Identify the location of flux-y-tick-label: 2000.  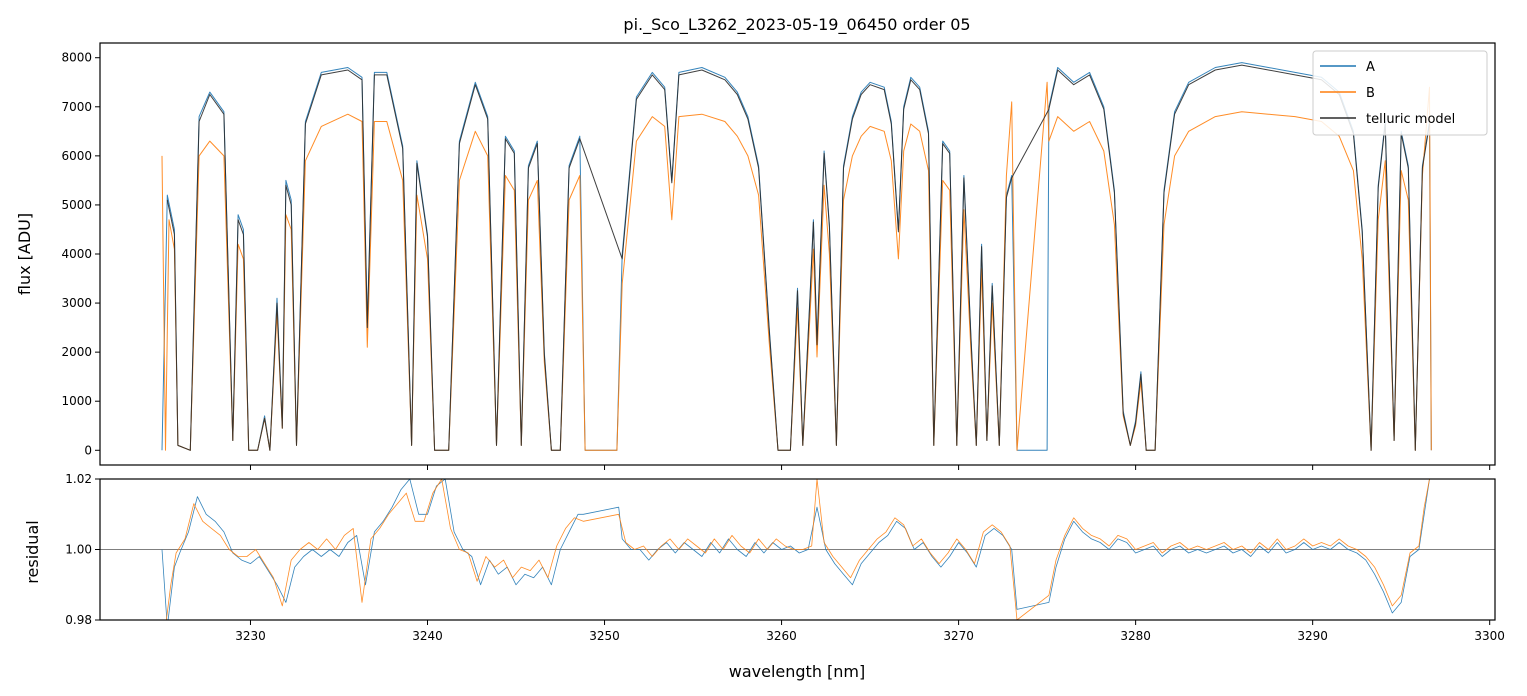
(76, 352).